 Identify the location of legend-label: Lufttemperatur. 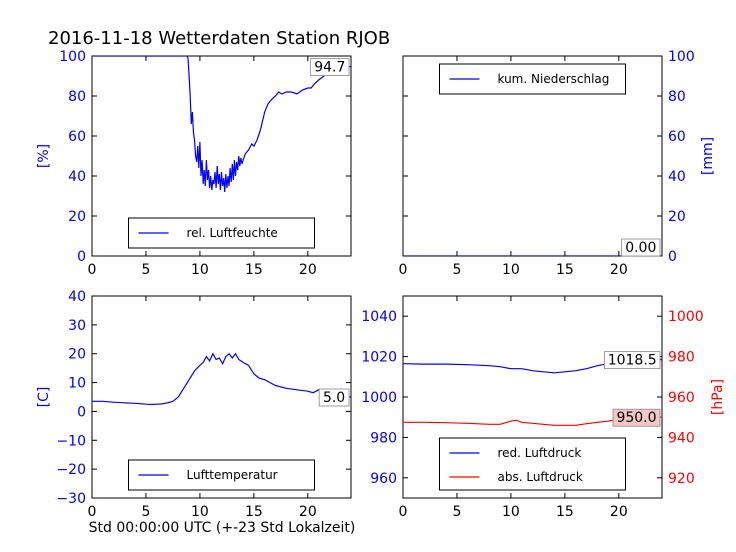
(232, 475).